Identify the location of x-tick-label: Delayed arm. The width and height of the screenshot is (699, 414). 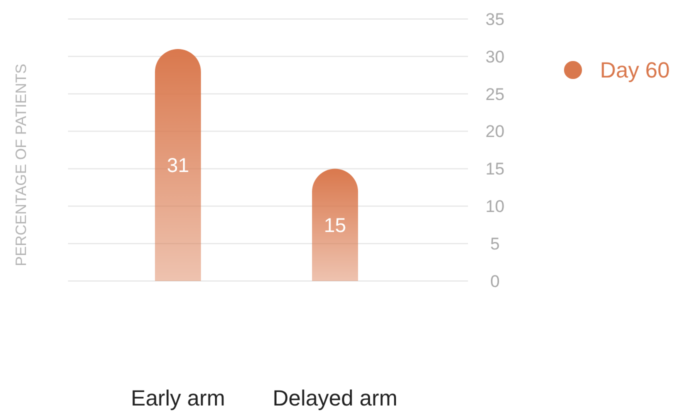
(335, 398).